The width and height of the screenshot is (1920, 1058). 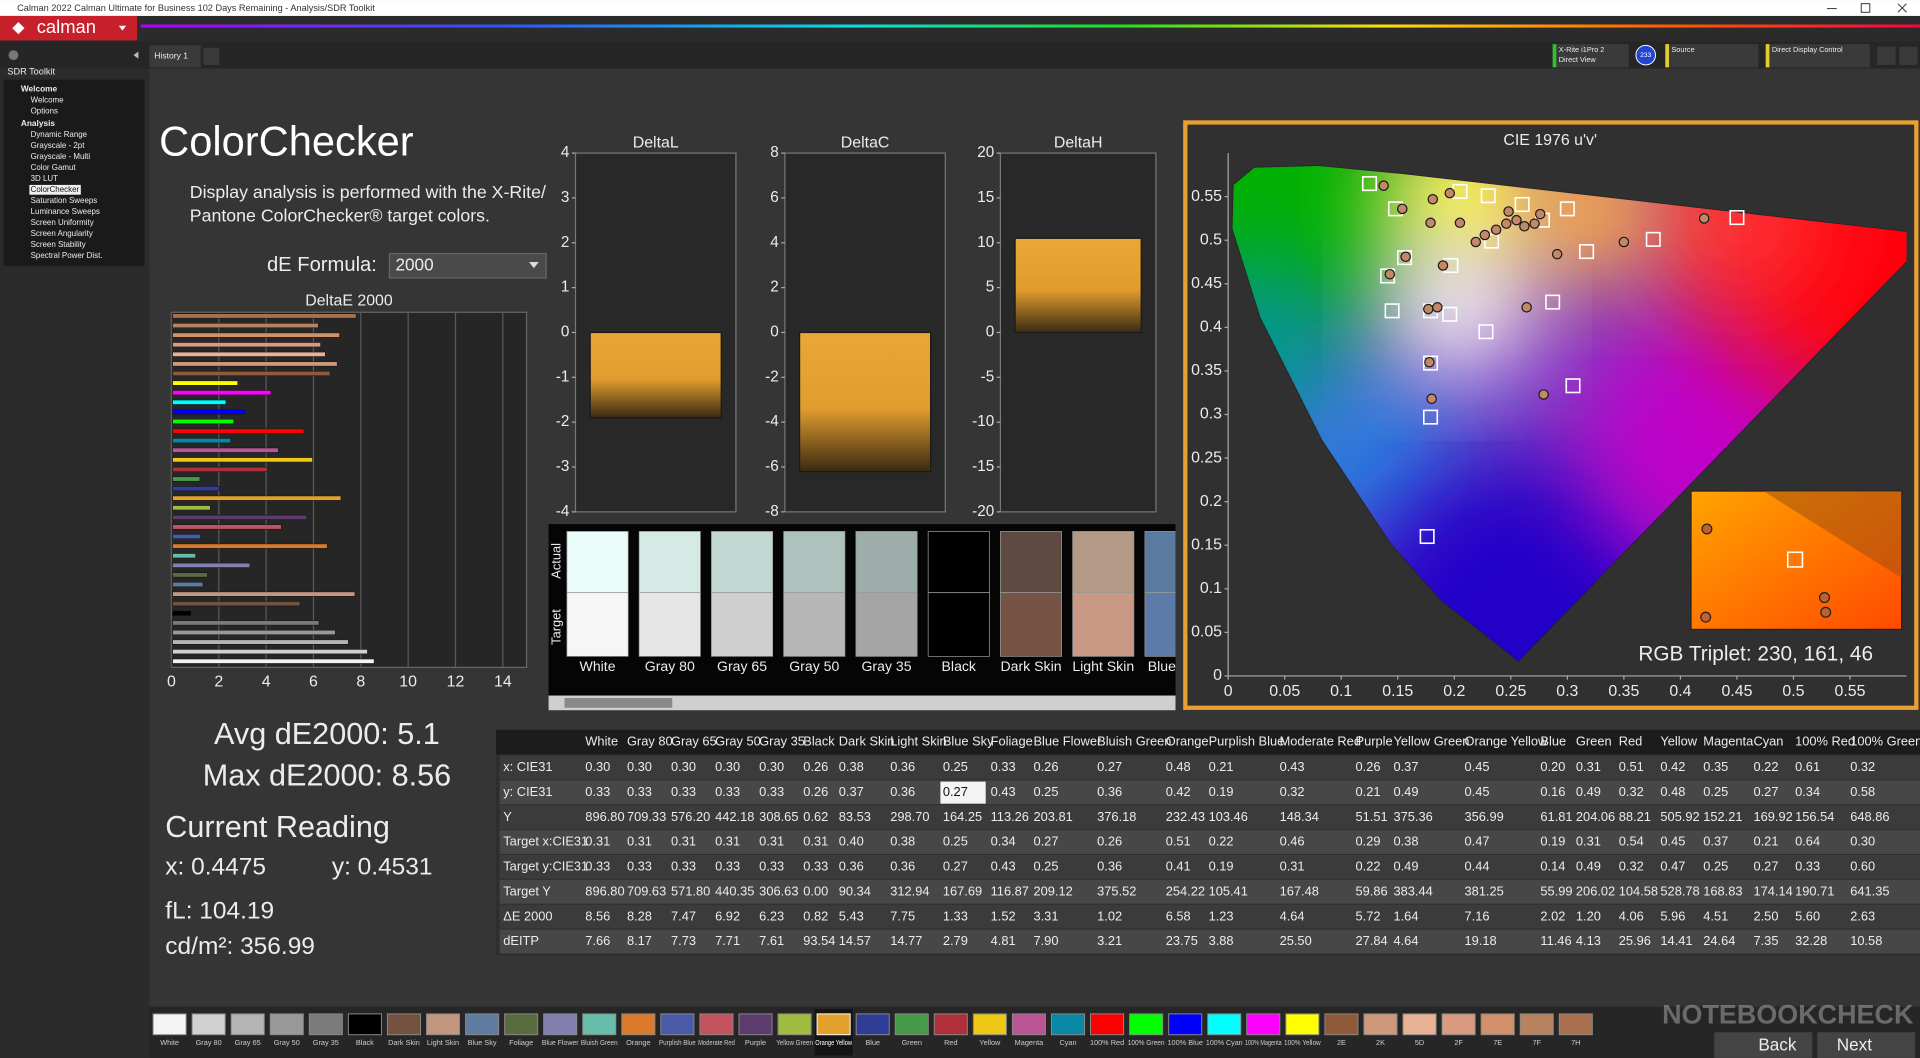 What do you see at coordinates (58, 145) in the screenshot?
I see `sidebar-item: Grayscale - 2pt` at bounding box center [58, 145].